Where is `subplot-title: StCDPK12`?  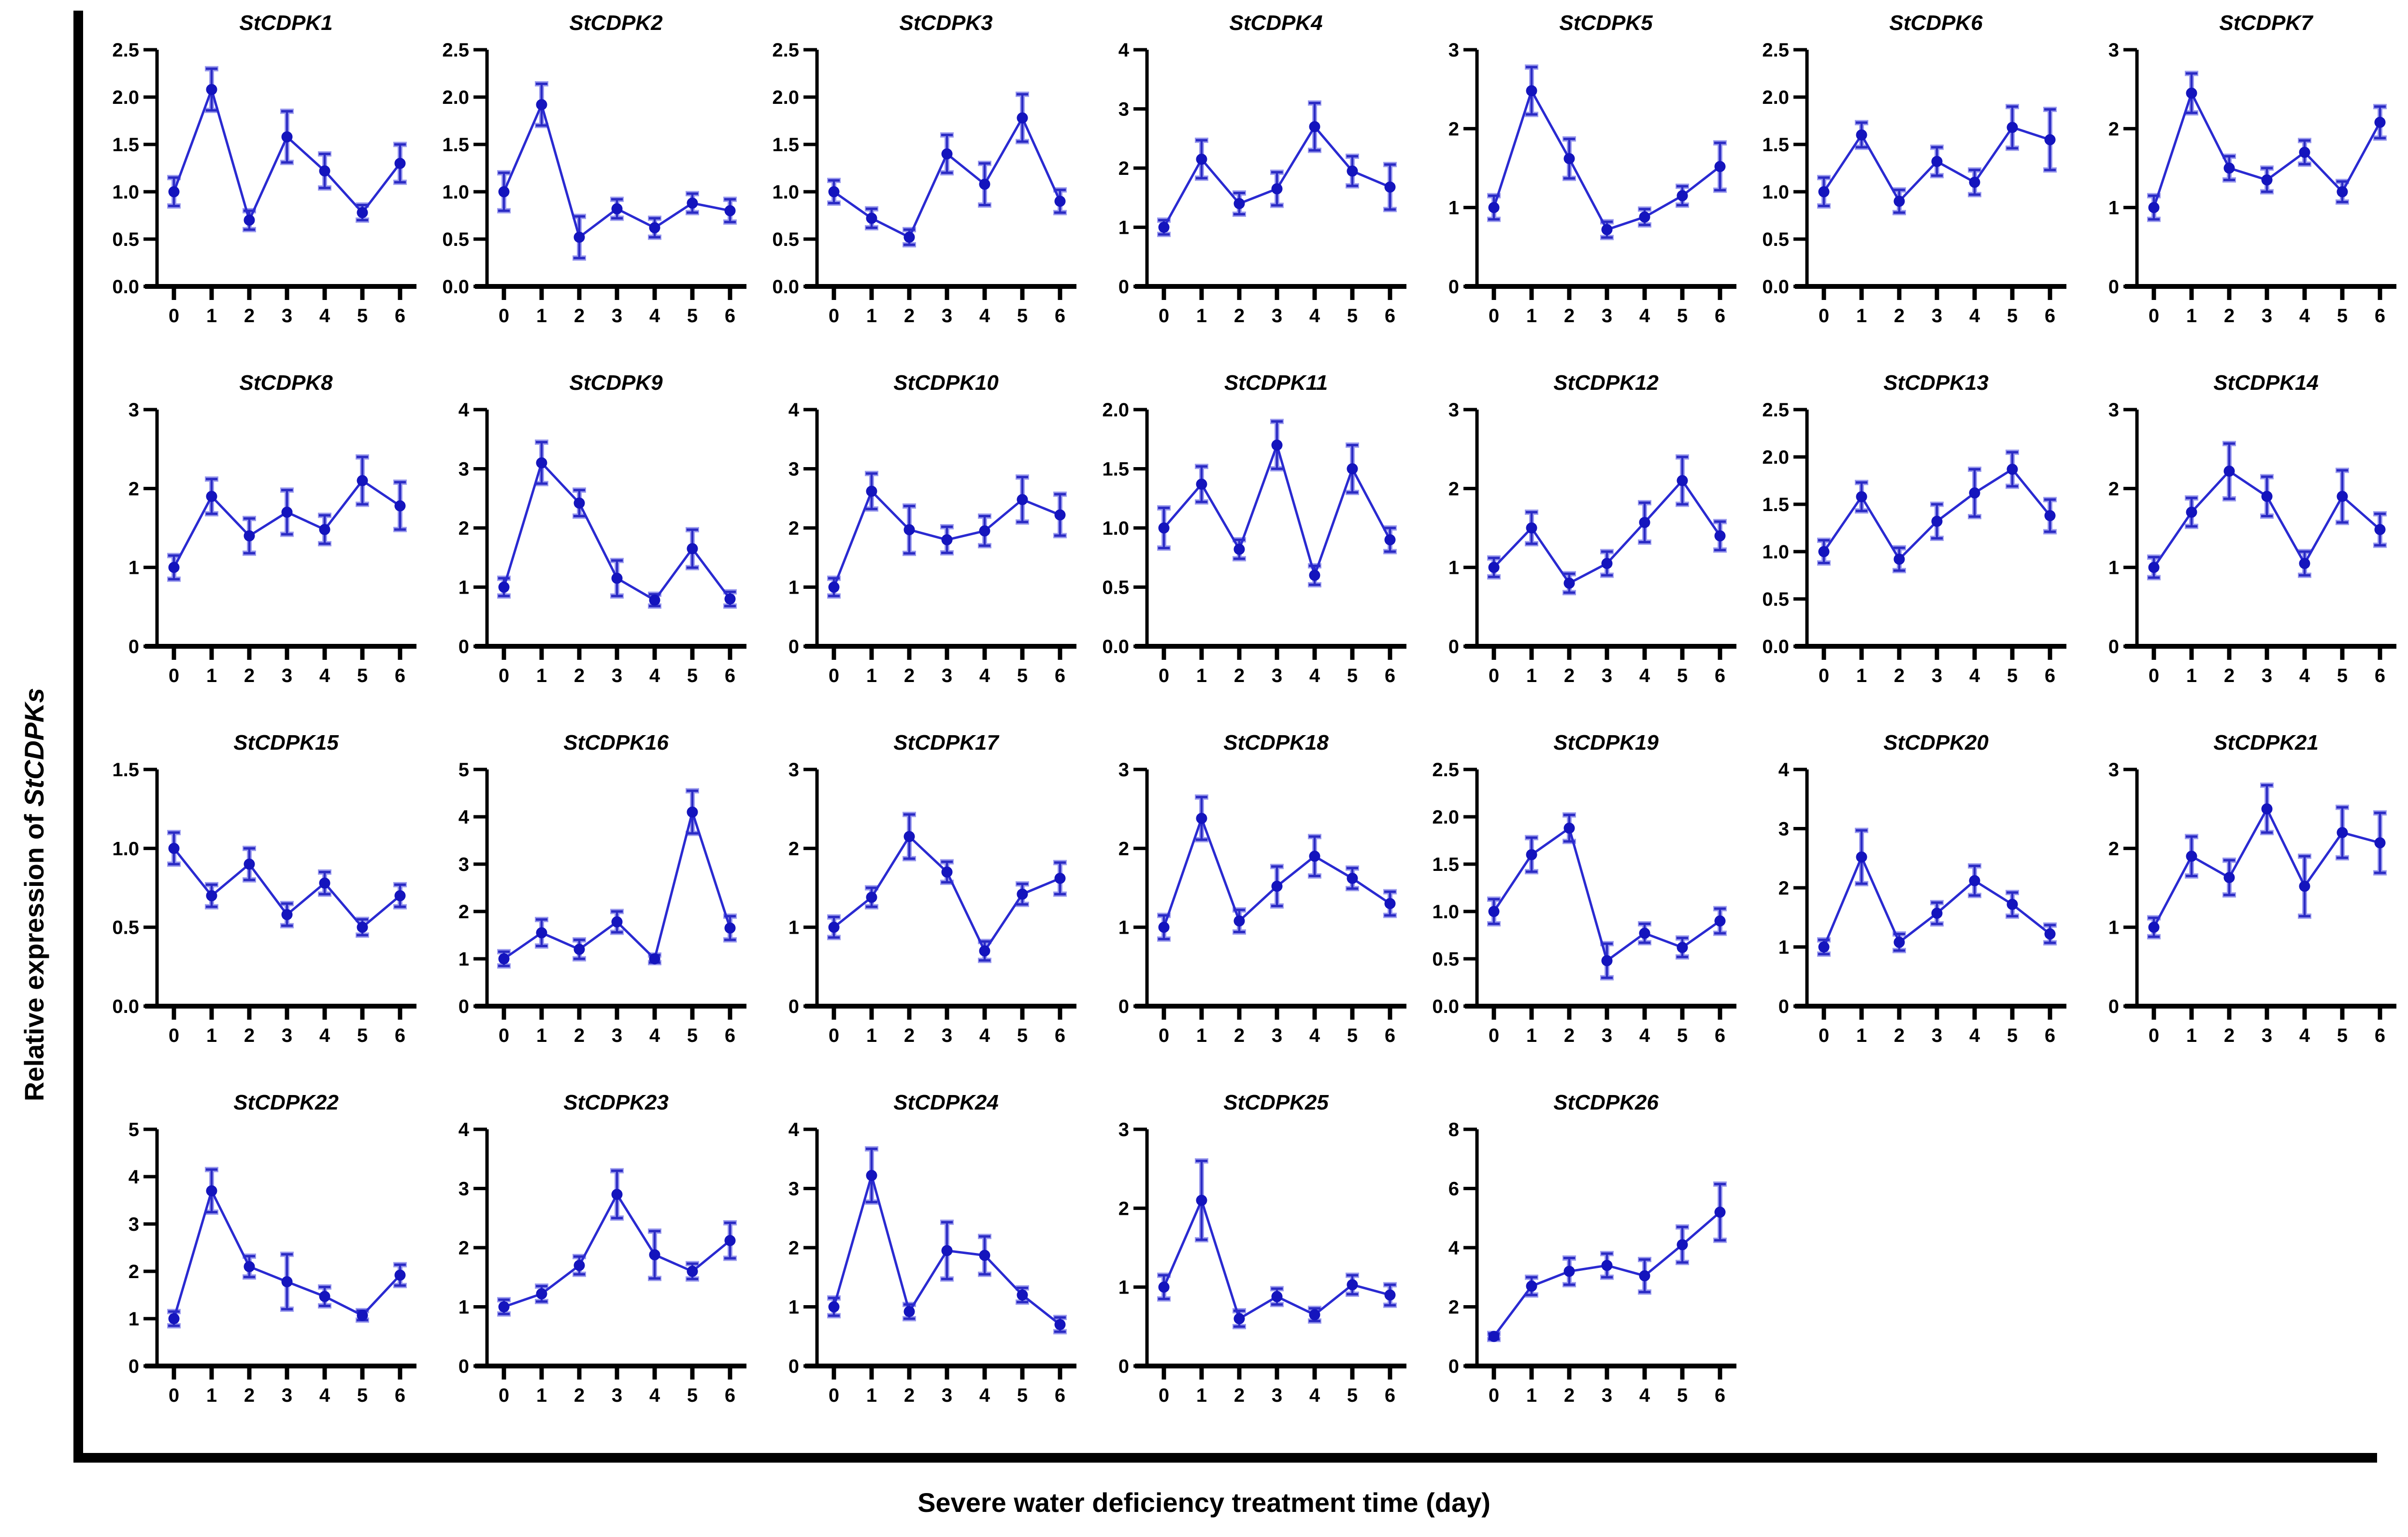
subplot-title: StCDPK12 is located at coordinates (1606, 383).